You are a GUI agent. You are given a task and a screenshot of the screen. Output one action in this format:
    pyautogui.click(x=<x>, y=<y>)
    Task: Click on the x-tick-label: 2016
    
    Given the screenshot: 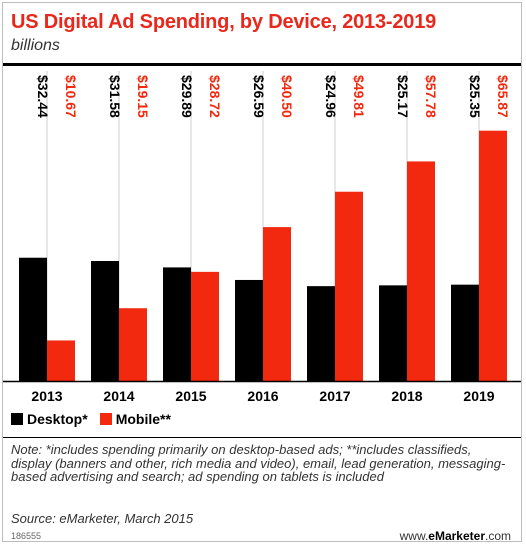 What is the action you would take?
    pyautogui.click(x=262, y=396)
    